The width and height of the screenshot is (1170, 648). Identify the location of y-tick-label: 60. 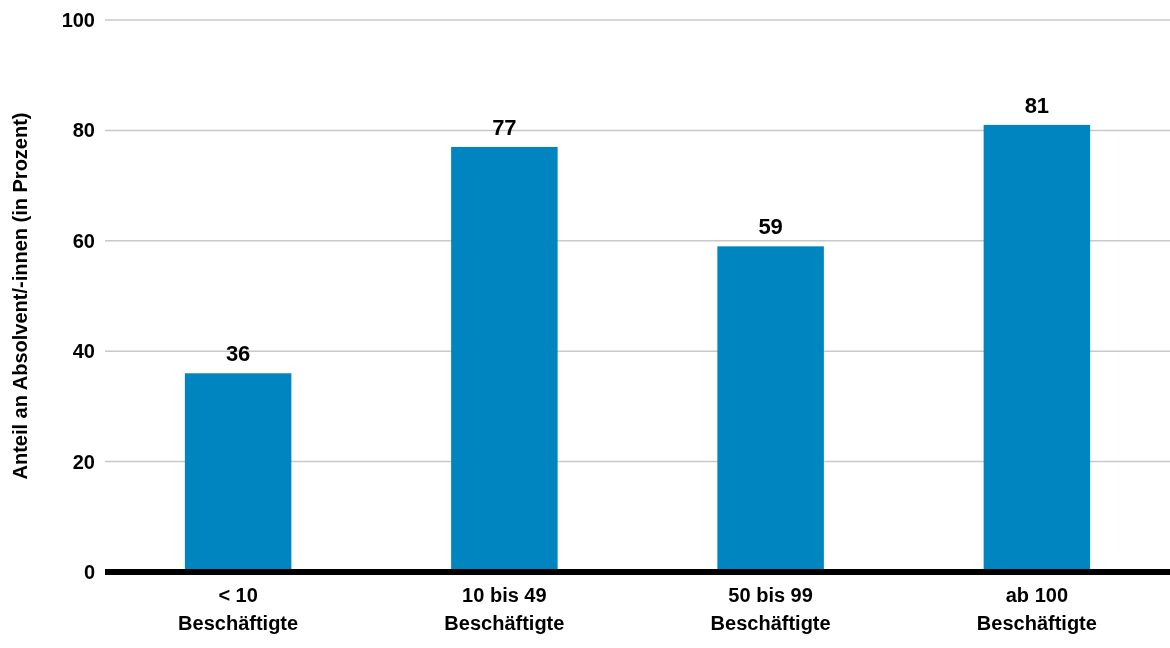
(83, 240).